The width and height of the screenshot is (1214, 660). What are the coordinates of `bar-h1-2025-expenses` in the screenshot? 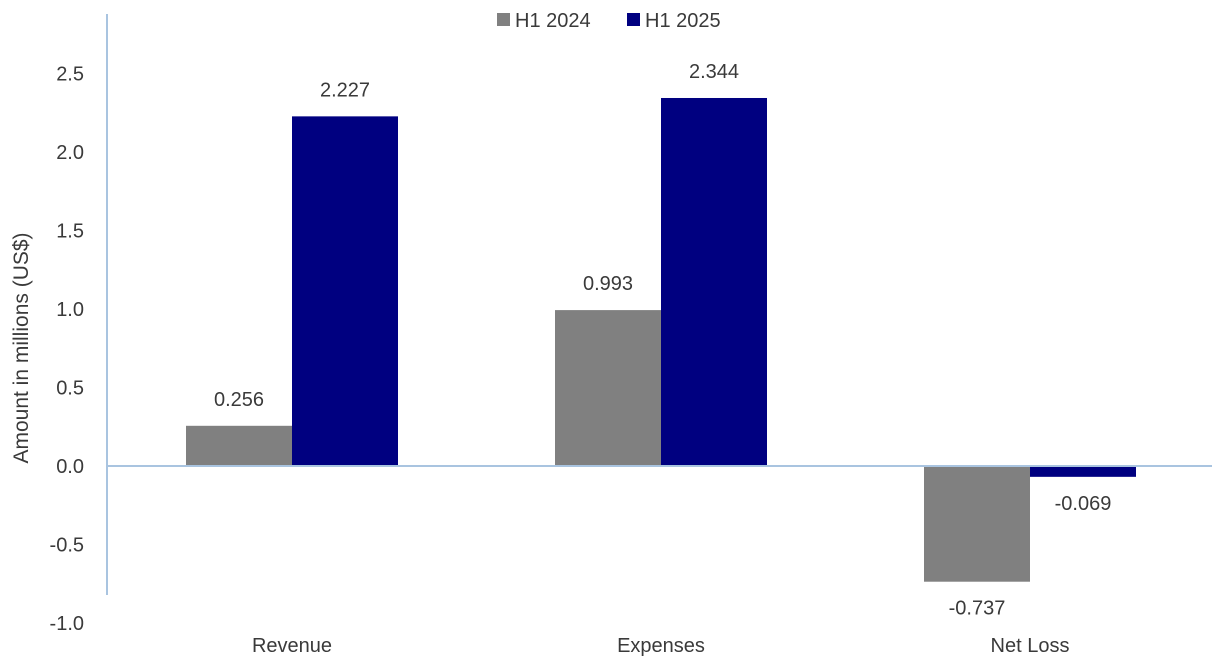 It's located at (714, 281).